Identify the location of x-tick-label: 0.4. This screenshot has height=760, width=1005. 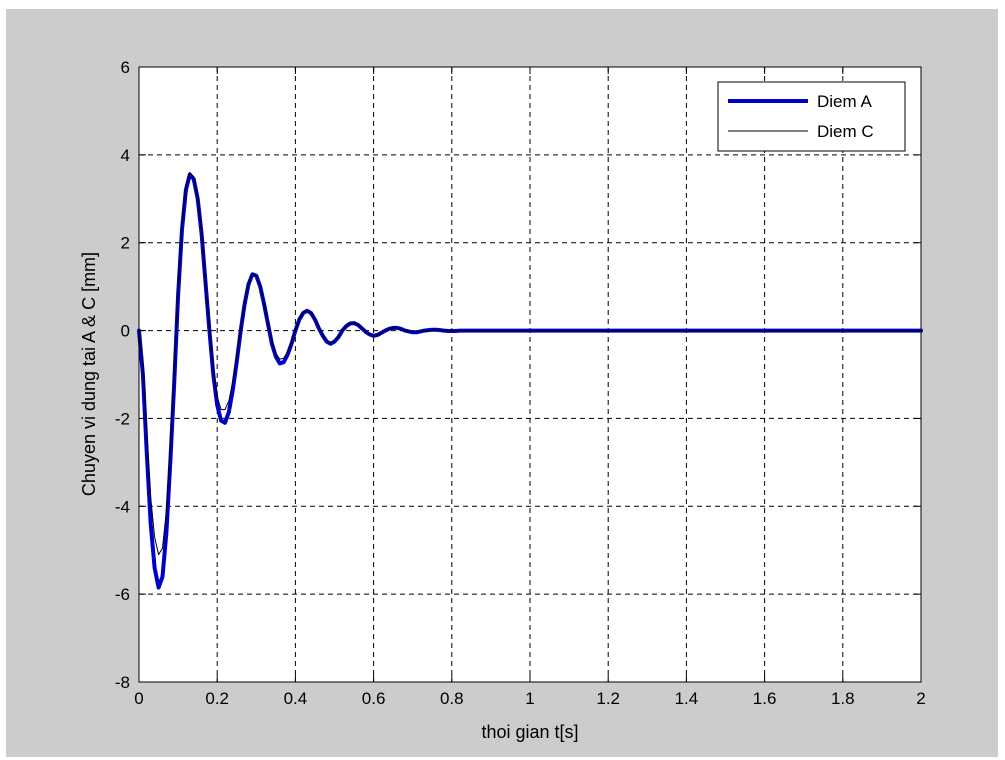
(296, 698).